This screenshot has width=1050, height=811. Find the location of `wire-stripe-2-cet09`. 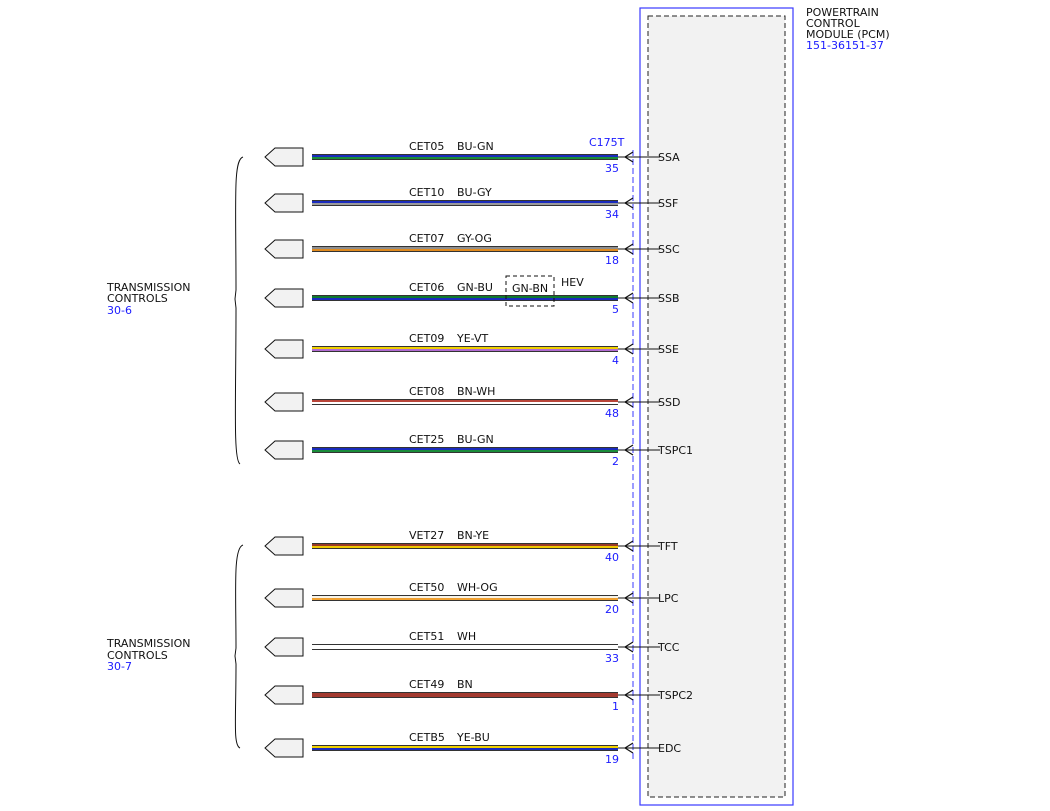

wire-stripe-2-cet09 is located at coordinates (465, 350).